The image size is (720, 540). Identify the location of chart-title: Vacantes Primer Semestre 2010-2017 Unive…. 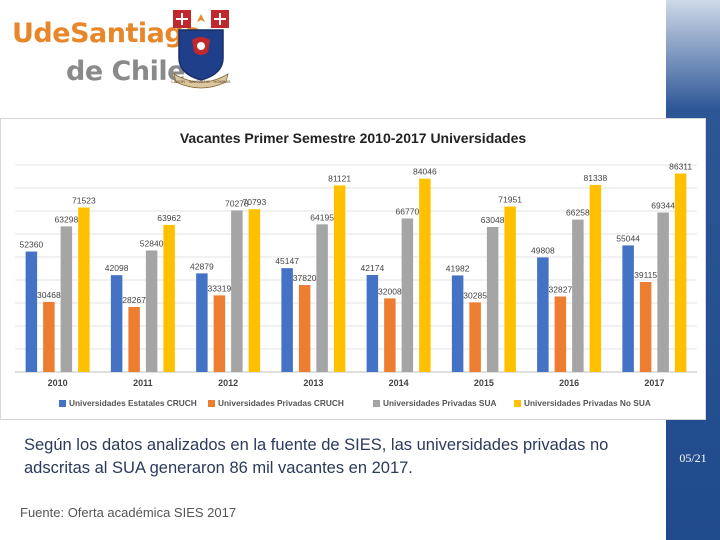
(353, 138).